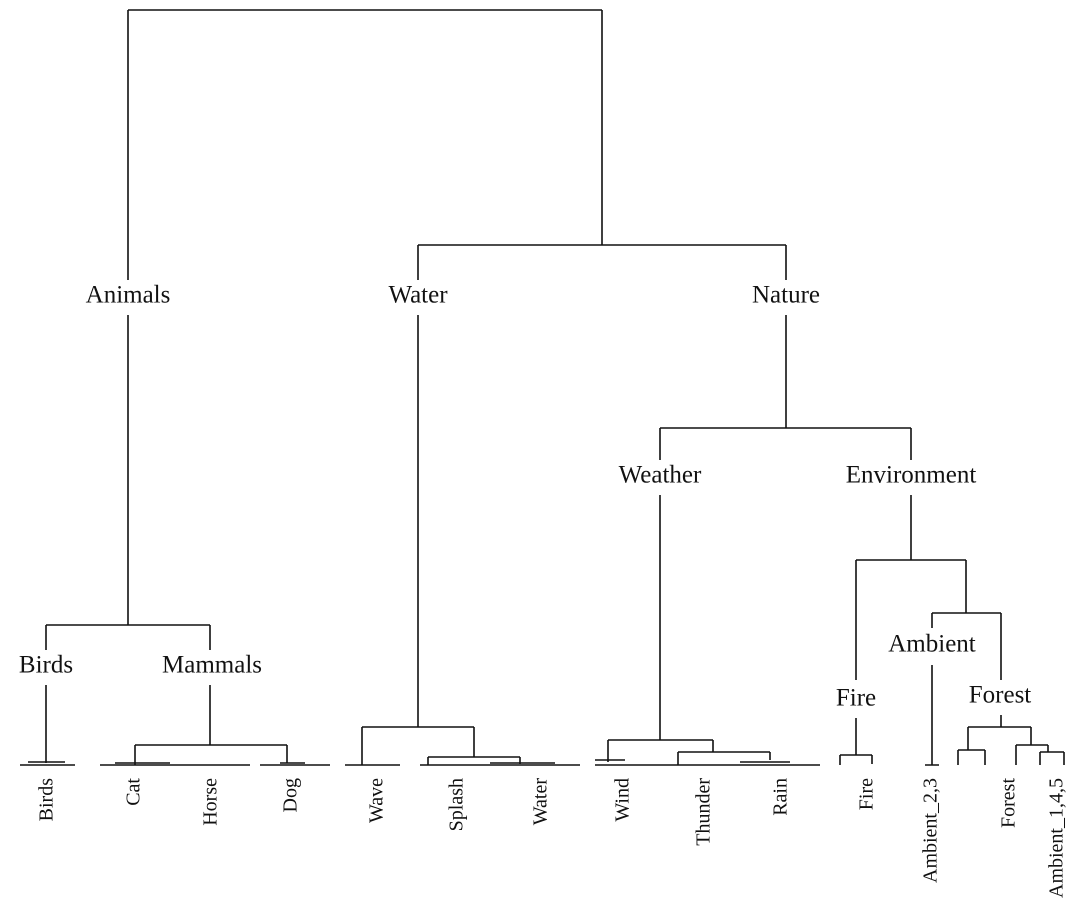 The image size is (1070, 922). Describe the element at coordinates (911, 475) in the screenshot. I see `node-label: Environment` at that location.